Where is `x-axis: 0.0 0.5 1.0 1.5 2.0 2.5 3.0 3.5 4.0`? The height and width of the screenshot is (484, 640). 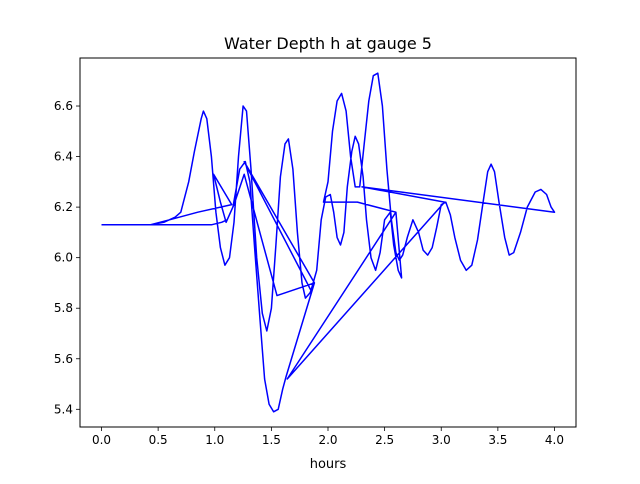
x-axis: 0.0 0.5 1.0 1.5 2.0 2.5 3.0 3.5 4.0 is located at coordinates (328, 437).